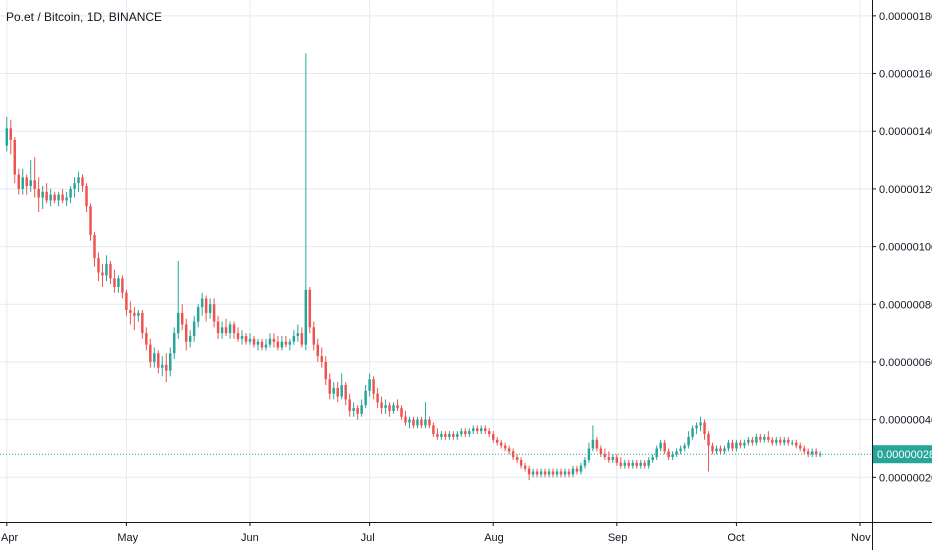  Describe the element at coordinates (494, 538) in the screenshot. I see `x-tick-label: Aug` at that location.